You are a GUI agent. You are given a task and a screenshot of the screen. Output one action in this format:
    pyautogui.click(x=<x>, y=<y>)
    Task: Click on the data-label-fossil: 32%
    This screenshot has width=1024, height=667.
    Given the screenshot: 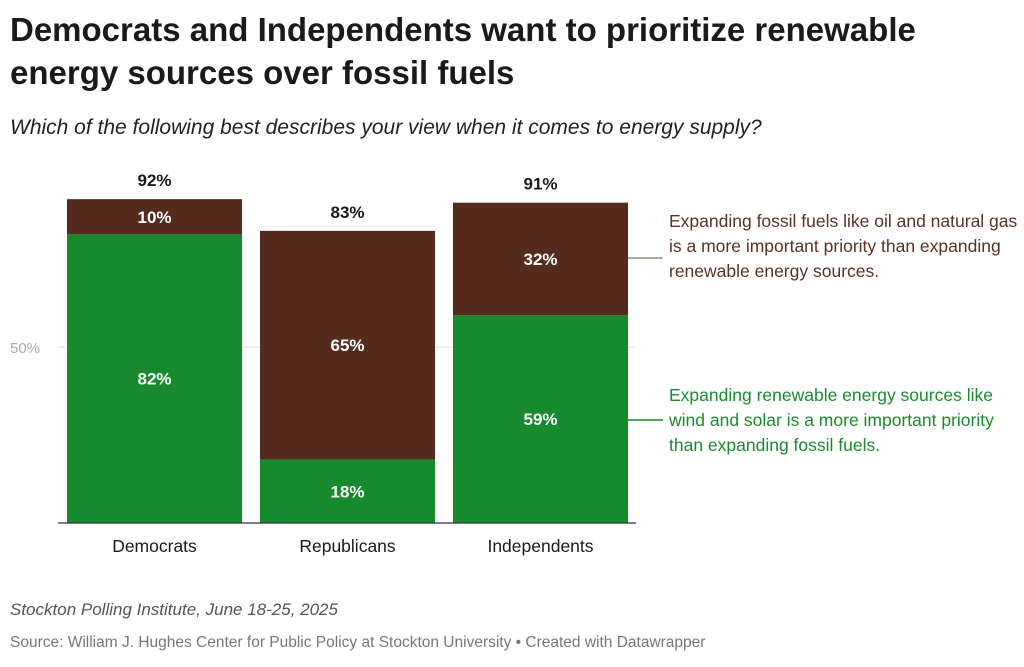 What is the action you would take?
    pyautogui.click(x=540, y=259)
    